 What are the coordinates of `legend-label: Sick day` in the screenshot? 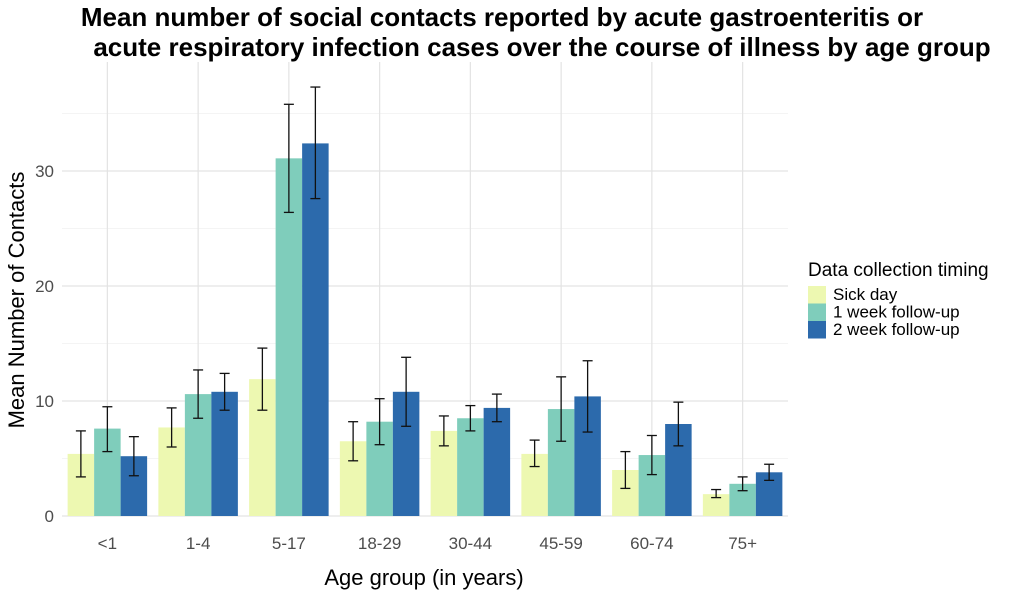 It's located at (865, 294).